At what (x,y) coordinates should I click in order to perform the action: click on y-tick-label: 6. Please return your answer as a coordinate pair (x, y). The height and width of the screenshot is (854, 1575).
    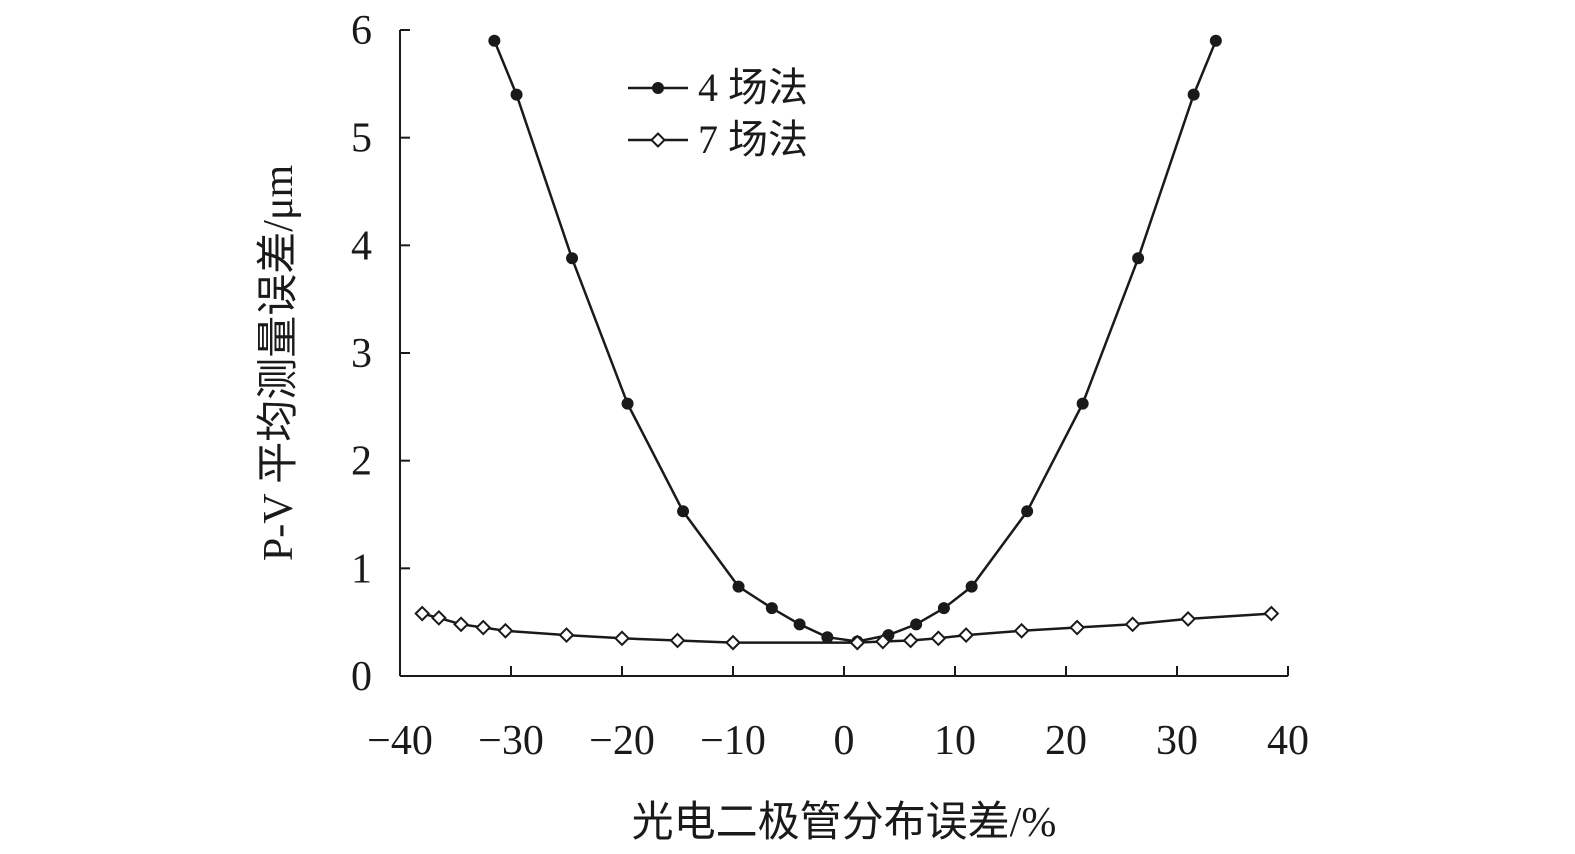
    Looking at the image, I should click on (361, 31).